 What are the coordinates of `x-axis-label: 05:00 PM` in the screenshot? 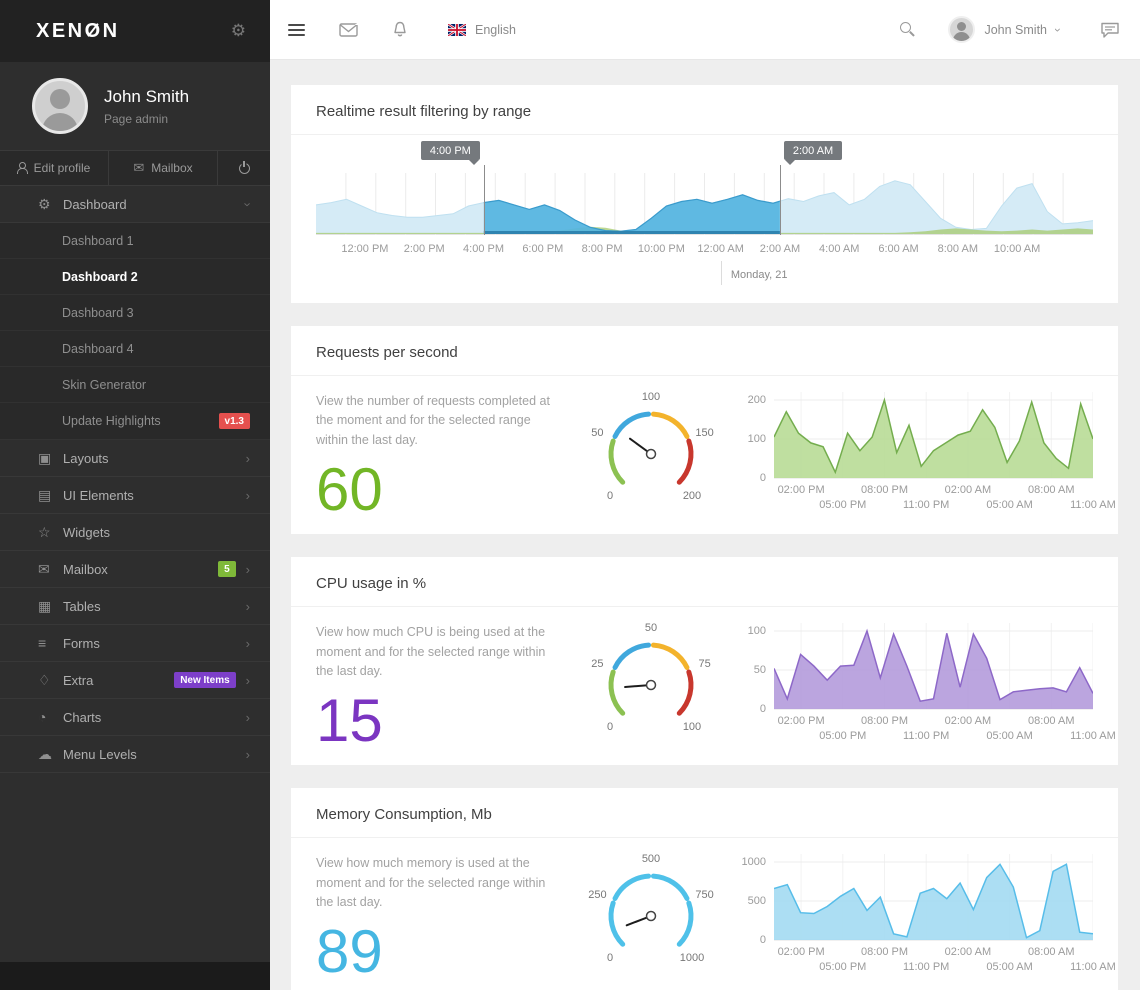 It's located at (843, 736).